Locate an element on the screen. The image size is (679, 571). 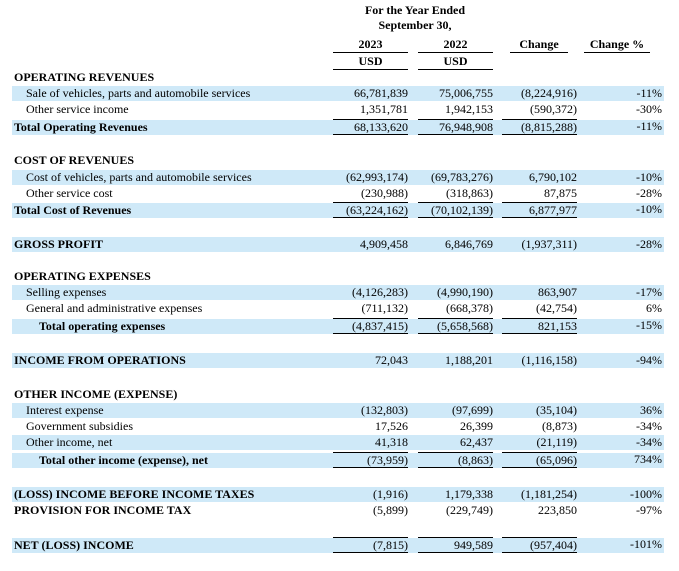
row-value: -15% is located at coordinates (649, 325).